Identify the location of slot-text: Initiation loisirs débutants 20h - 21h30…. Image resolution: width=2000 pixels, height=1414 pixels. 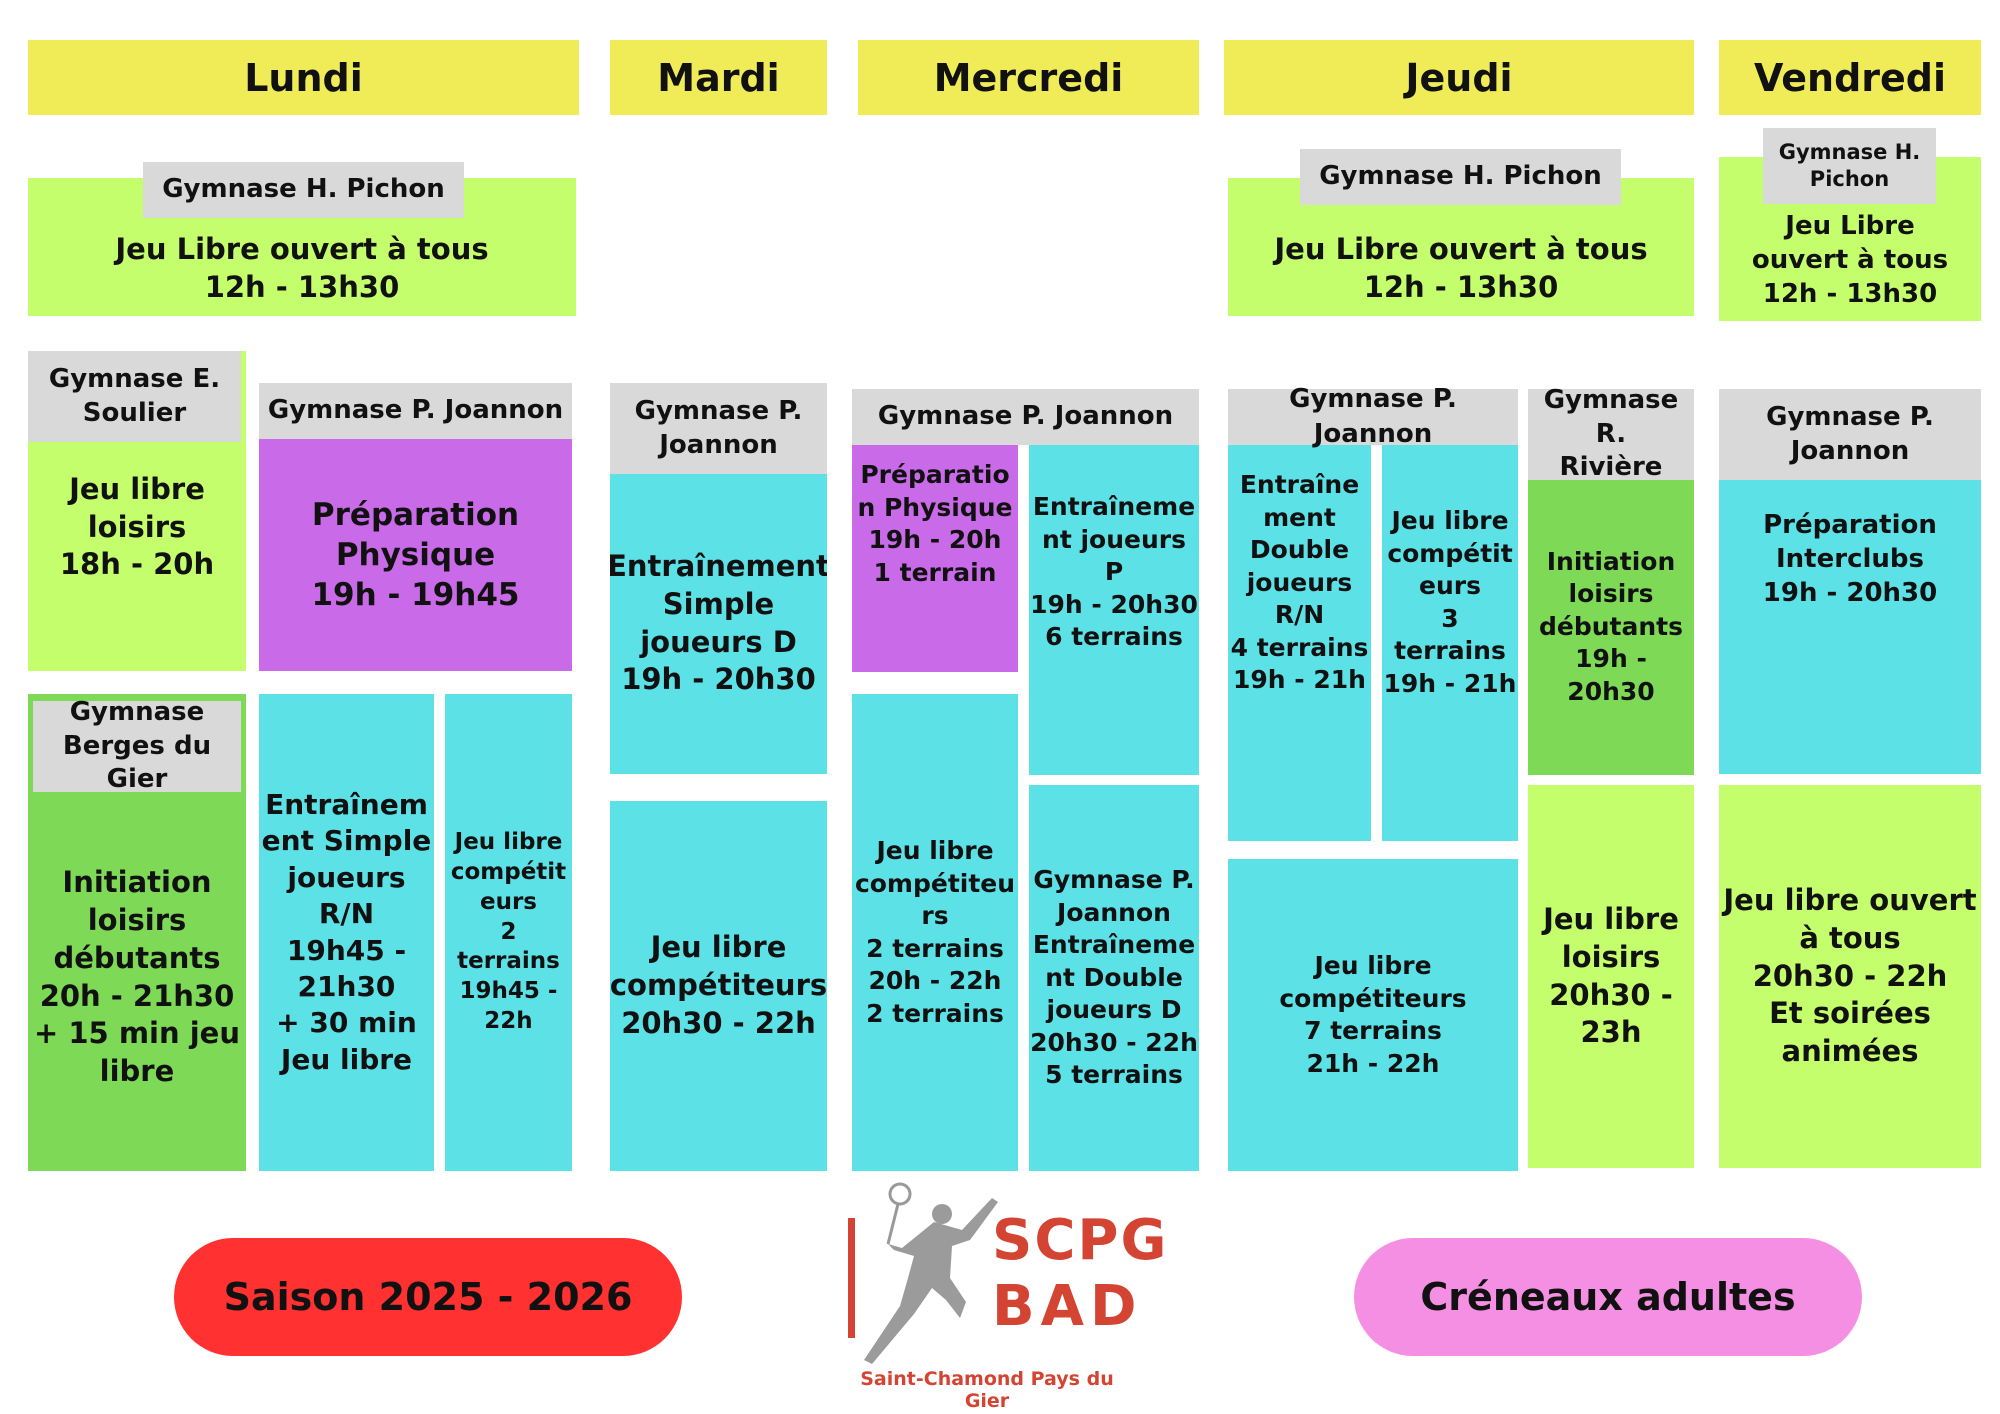
(136, 976).